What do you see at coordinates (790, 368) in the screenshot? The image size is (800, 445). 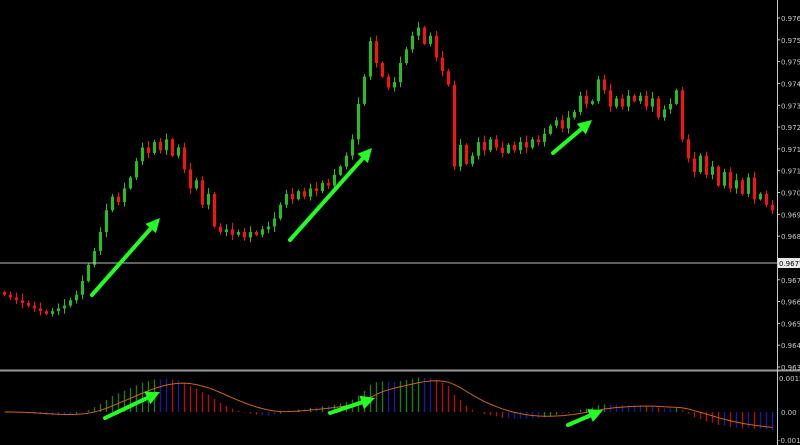 I see `price-tick-label: 0.96385` at bounding box center [790, 368].